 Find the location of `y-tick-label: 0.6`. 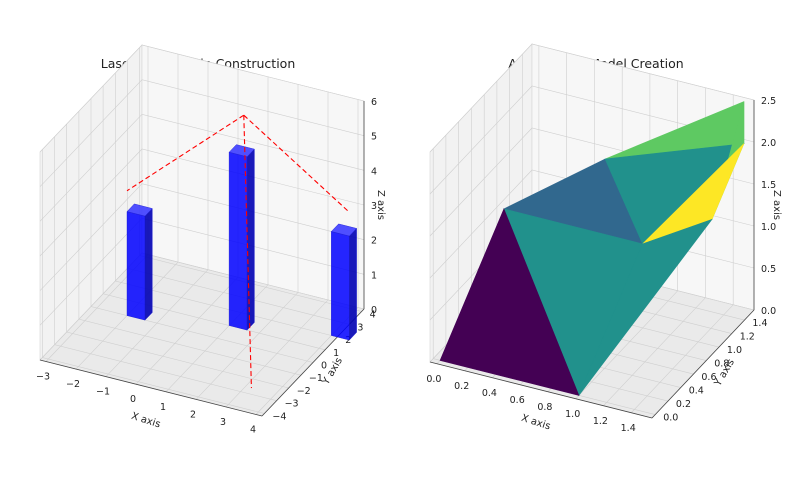

y-tick-label: 0.6 is located at coordinates (708, 377).